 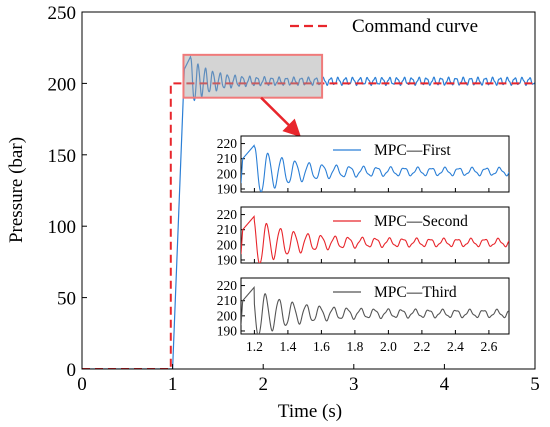 I want to click on highlight-box-group, so click(x=253, y=95).